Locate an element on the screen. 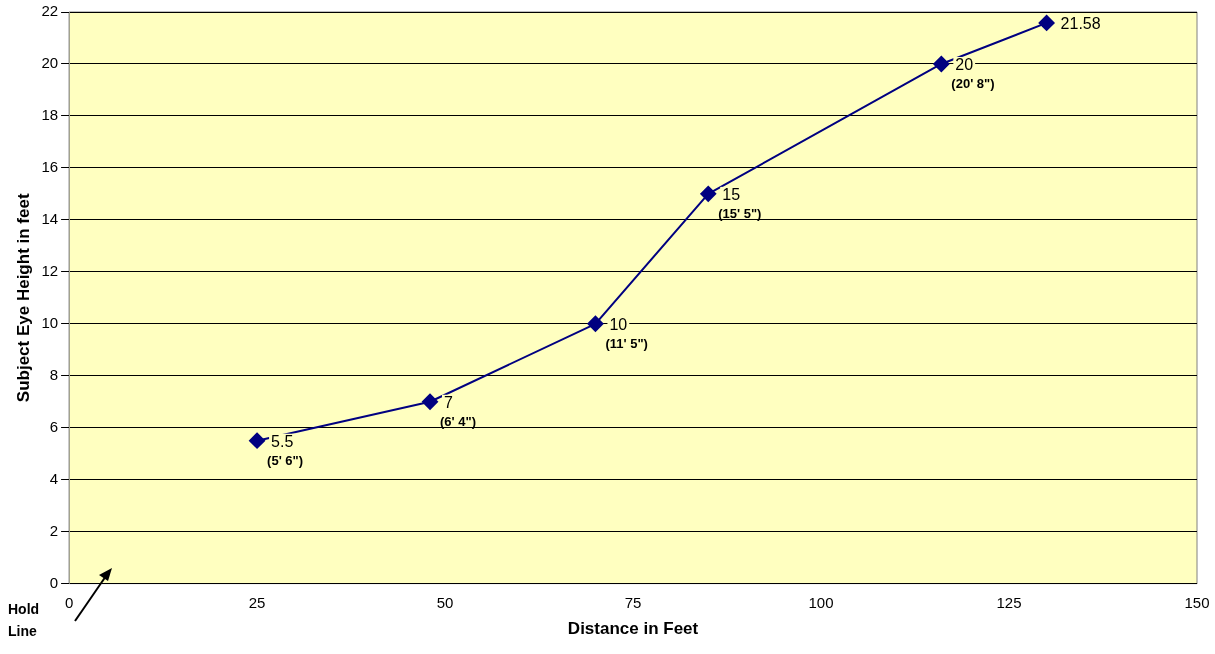 This screenshot has height=654, width=1215. y-tick-label: 10 is located at coordinates (50, 322).